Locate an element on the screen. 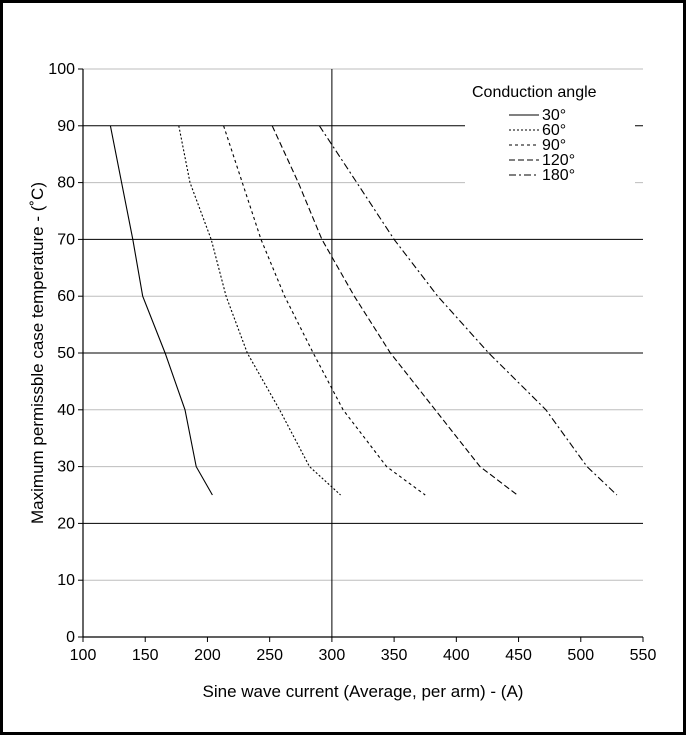 This screenshot has width=686, height=735. y-tick-label: 90 is located at coordinates (66, 126).